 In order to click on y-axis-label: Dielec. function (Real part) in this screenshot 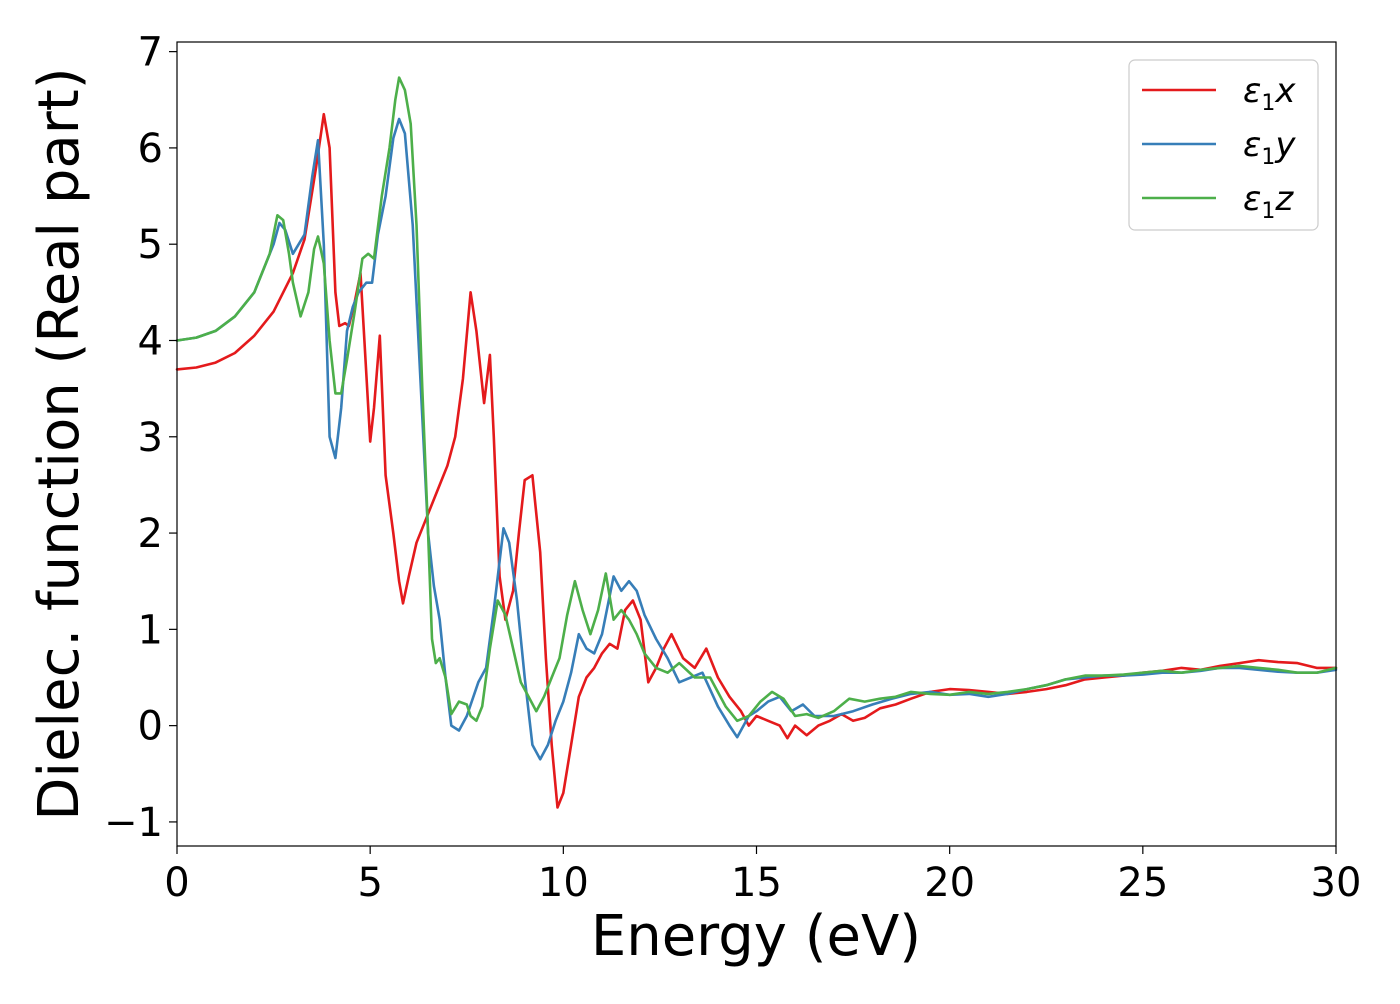, I will do `click(59, 443)`.